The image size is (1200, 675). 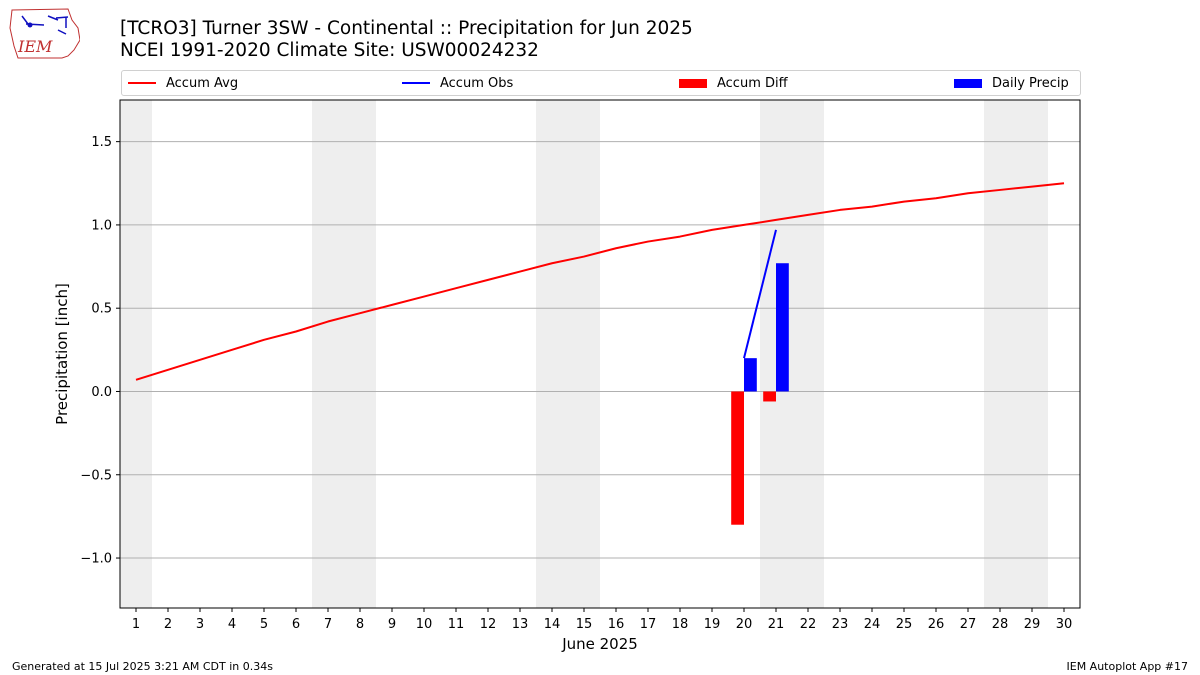 I want to click on iem-logo: IEM, so click(x=44, y=33).